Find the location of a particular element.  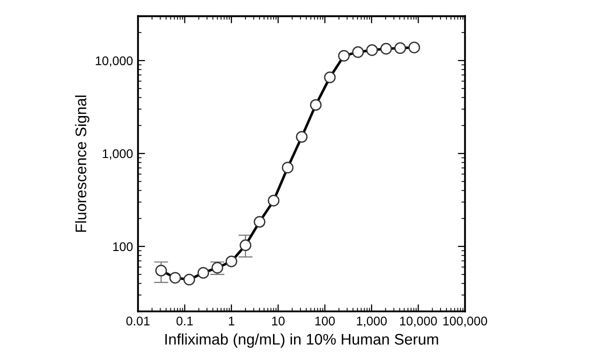

x-tick-label: 10,000 is located at coordinates (418, 321).